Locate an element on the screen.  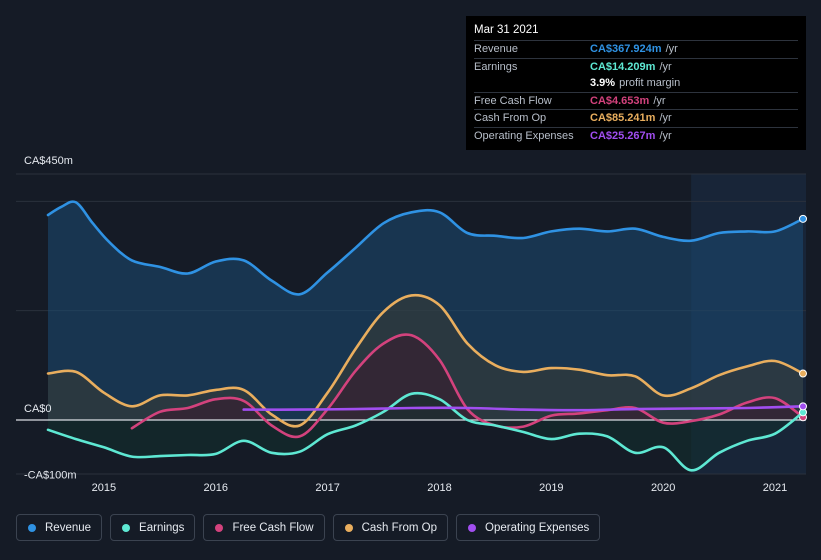
tooltip-row-label: Revenue is located at coordinates (496, 49).